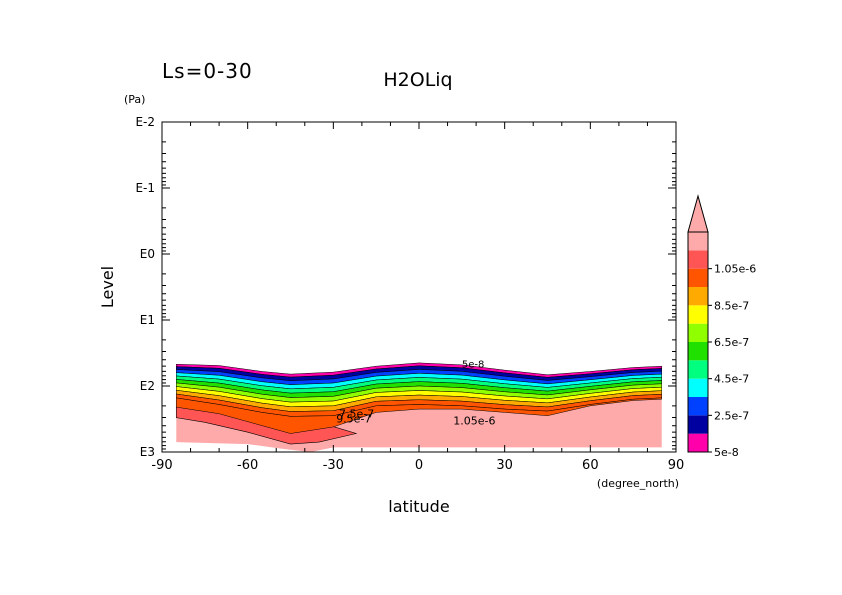 This screenshot has height=595, width=842. I want to click on y-tick-label: E2, so click(147, 386).